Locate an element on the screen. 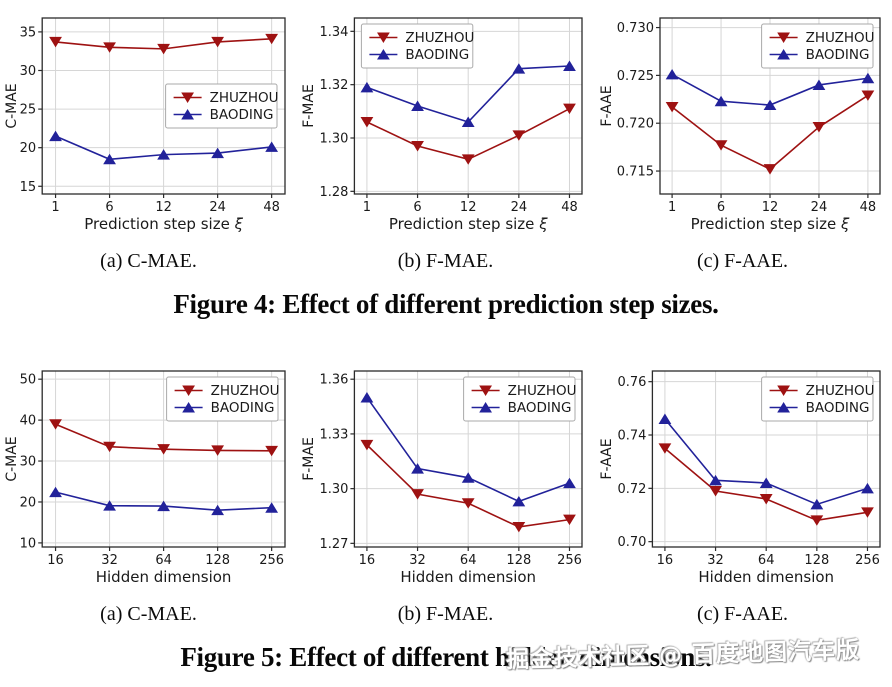  x-tick-label: 32 is located at coordinates (417, 560).